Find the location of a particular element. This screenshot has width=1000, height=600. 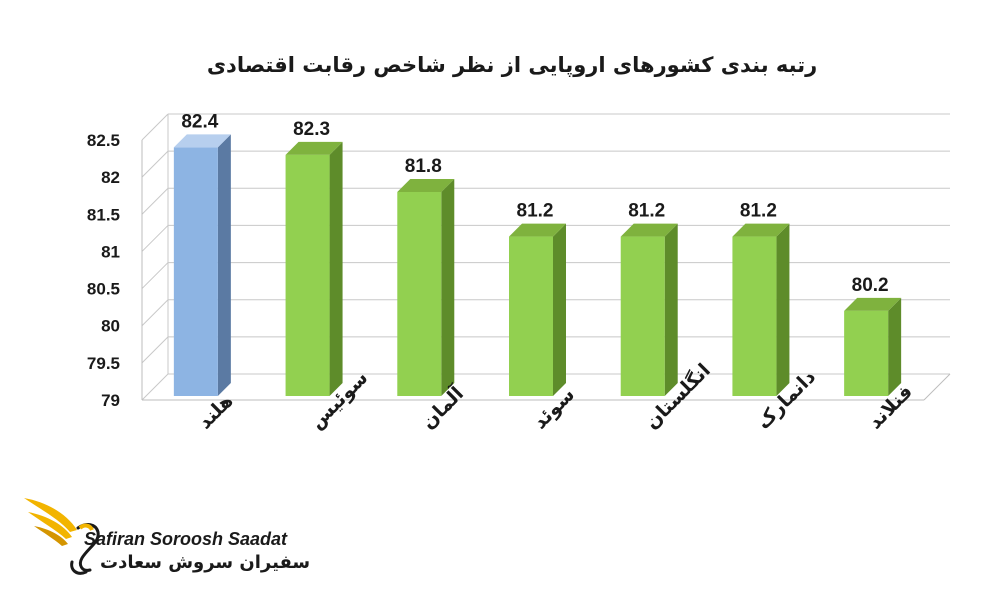

y-tick-label: 81.5 is located at coordinates (103, 214).